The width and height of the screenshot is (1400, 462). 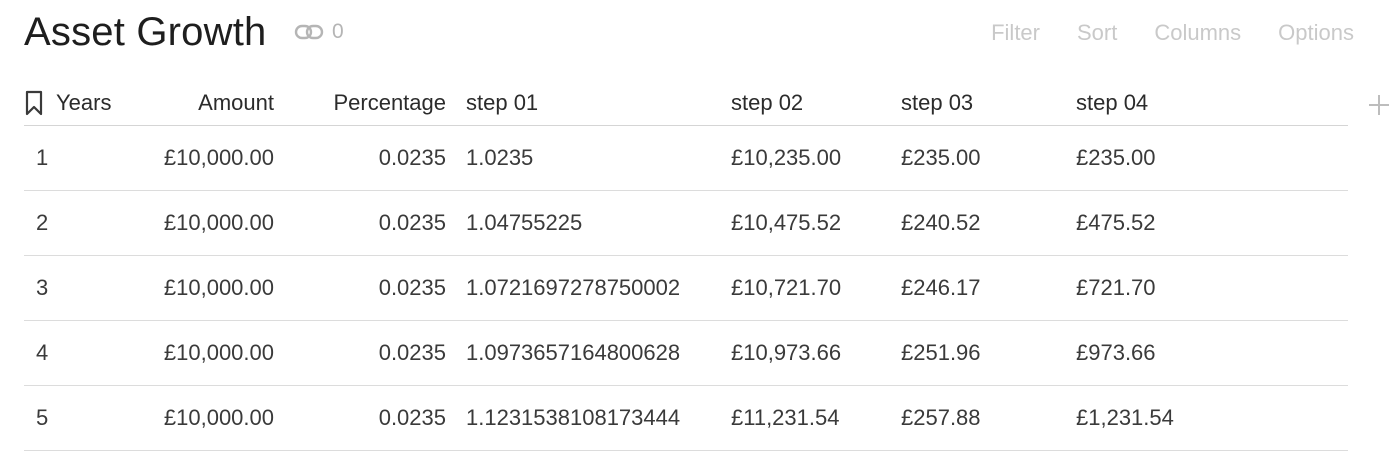 I want to click on sort-button: Sort, so click(x=1097, y=32).